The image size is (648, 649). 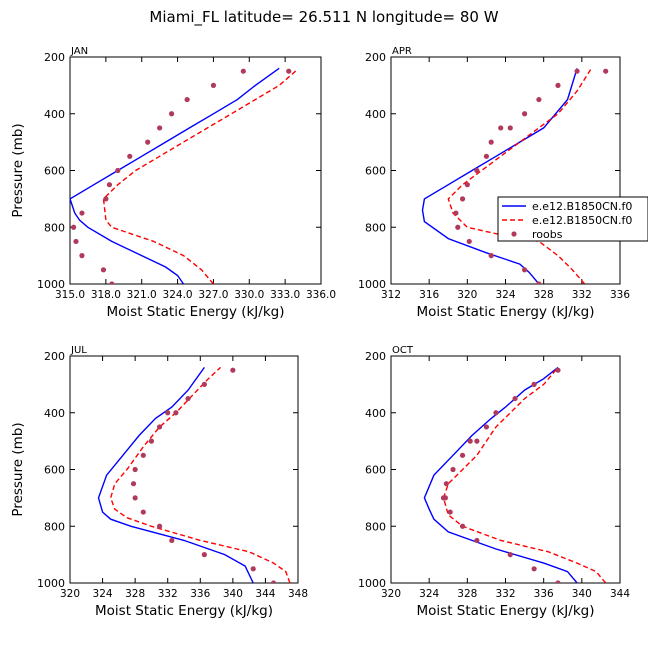 What do you see at coordinates (285, 295) in the screenshot?
I see `x-tick-label: 333.0` at bounding box center [285, 295].